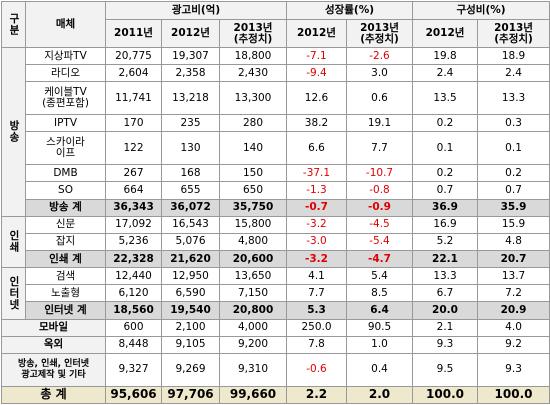  I want to click on data-cell: 0.6, so click(379, 98).